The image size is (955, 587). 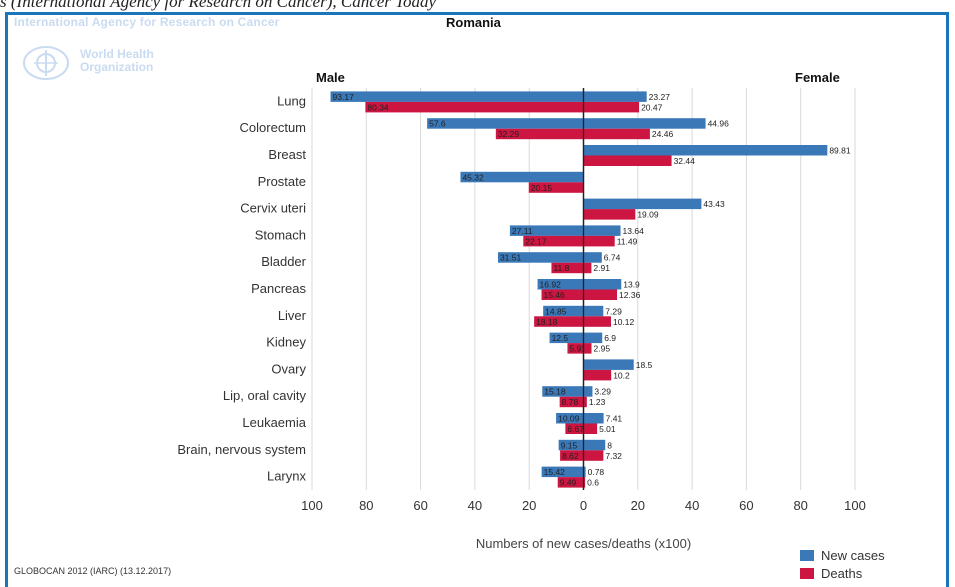 What do you see at coordinates (631, 285) in the screenshot?
I see `data-label-female-new-cases: 13.9` at bounding box center [631, 285].